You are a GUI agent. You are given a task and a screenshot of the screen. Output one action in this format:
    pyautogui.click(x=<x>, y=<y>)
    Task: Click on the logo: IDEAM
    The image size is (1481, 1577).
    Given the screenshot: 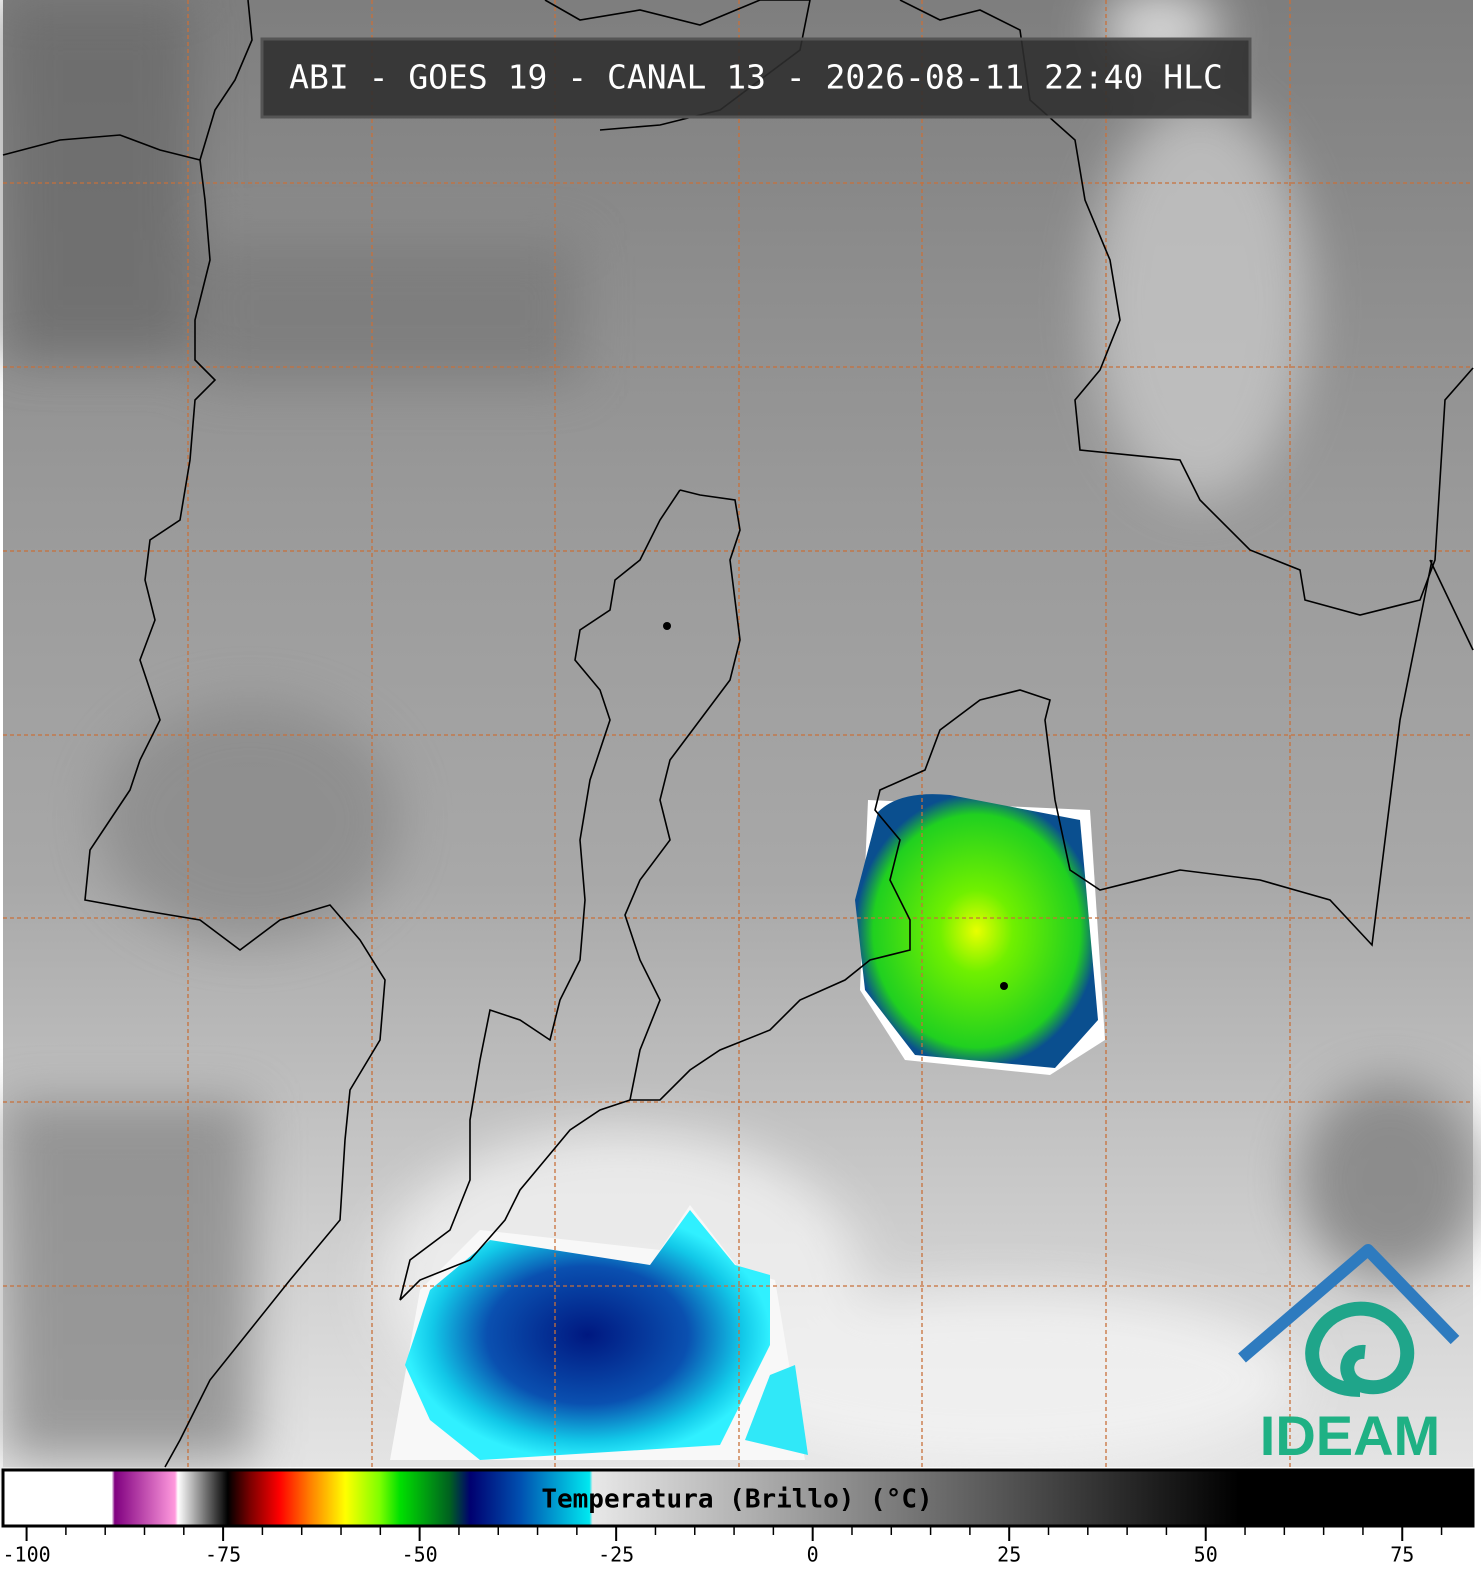 What is the action you would take?
    pyautogui.click(x=1349, y=1355)
    